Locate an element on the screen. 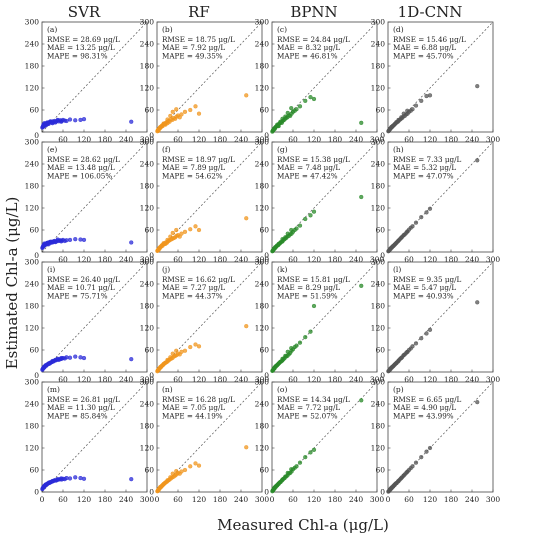  x-tick-label: 120 is located at coordinates (199, 499).